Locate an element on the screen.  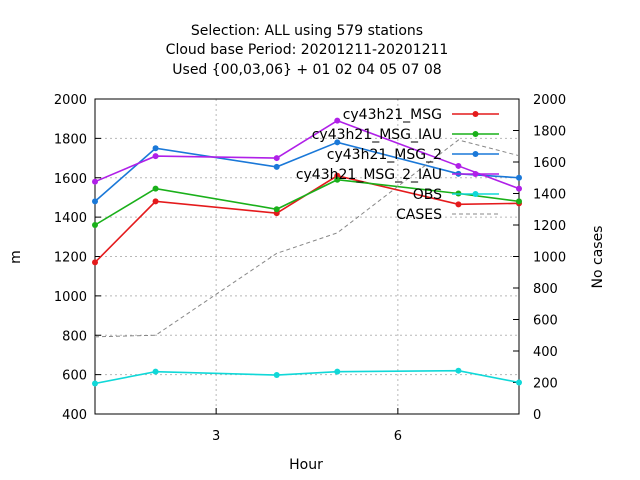
y-tick-label: 1200 is located at coordinates (70, 258).